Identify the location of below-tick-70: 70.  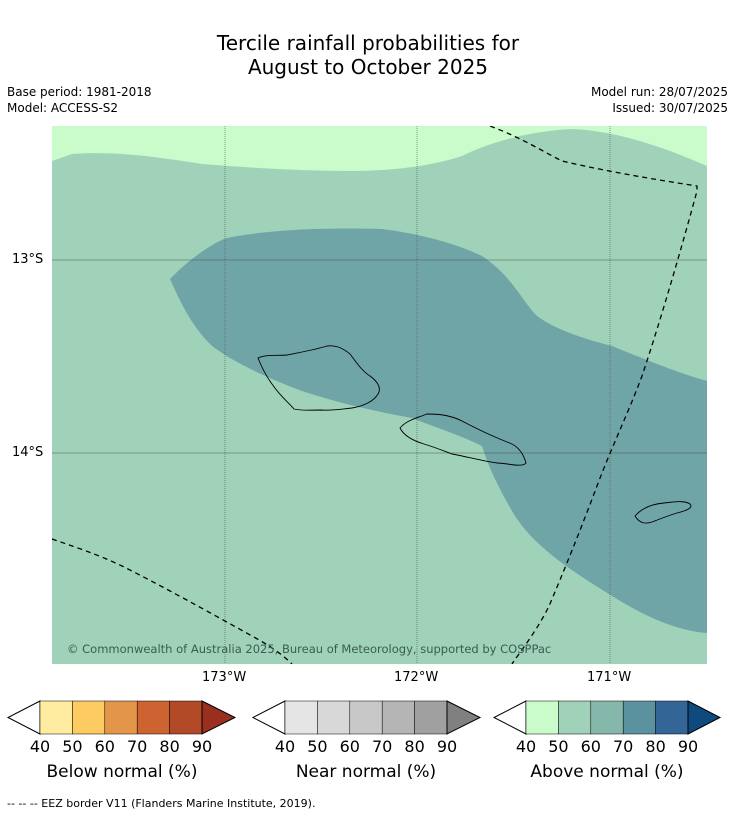
(137, 746).